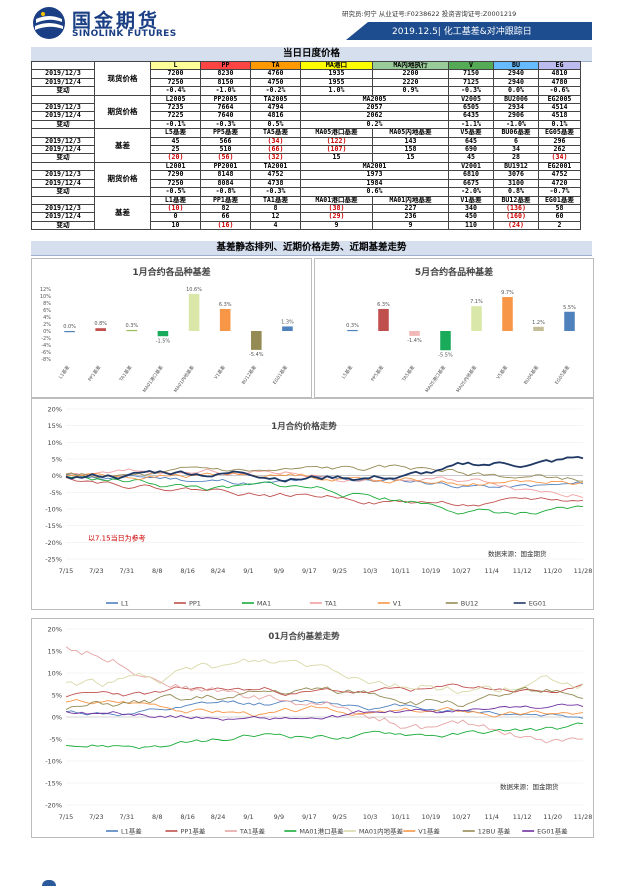  I want to click on chart-title: 1月合约价格走势, so click(304, 426).